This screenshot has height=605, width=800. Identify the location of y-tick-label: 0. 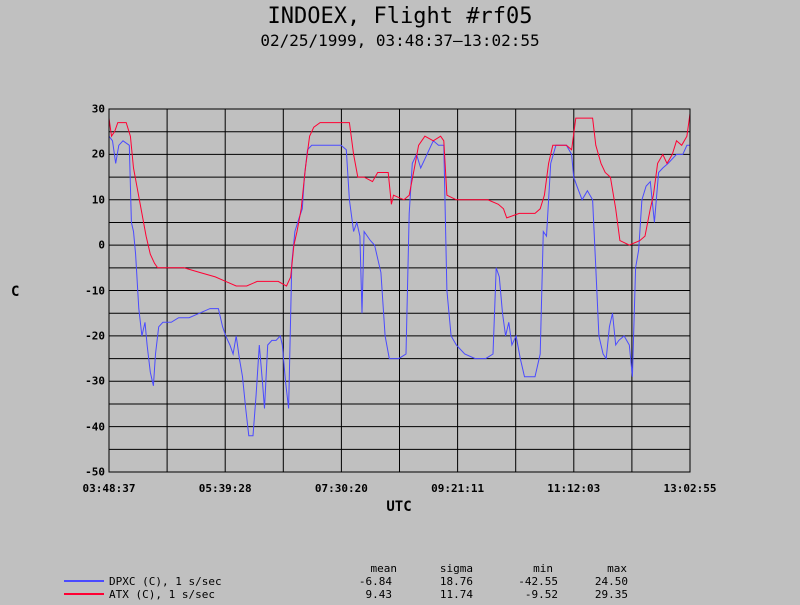
(101, 245).